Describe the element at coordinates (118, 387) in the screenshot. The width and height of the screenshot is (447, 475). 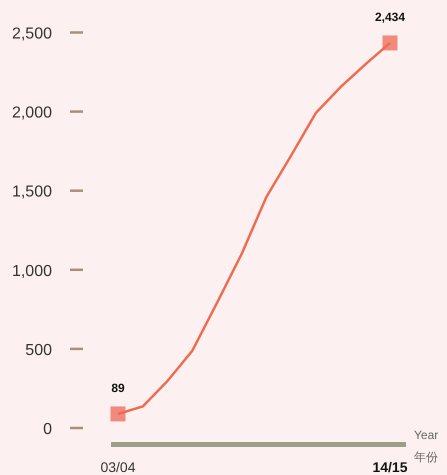
I see `data-label: 89` at that location.